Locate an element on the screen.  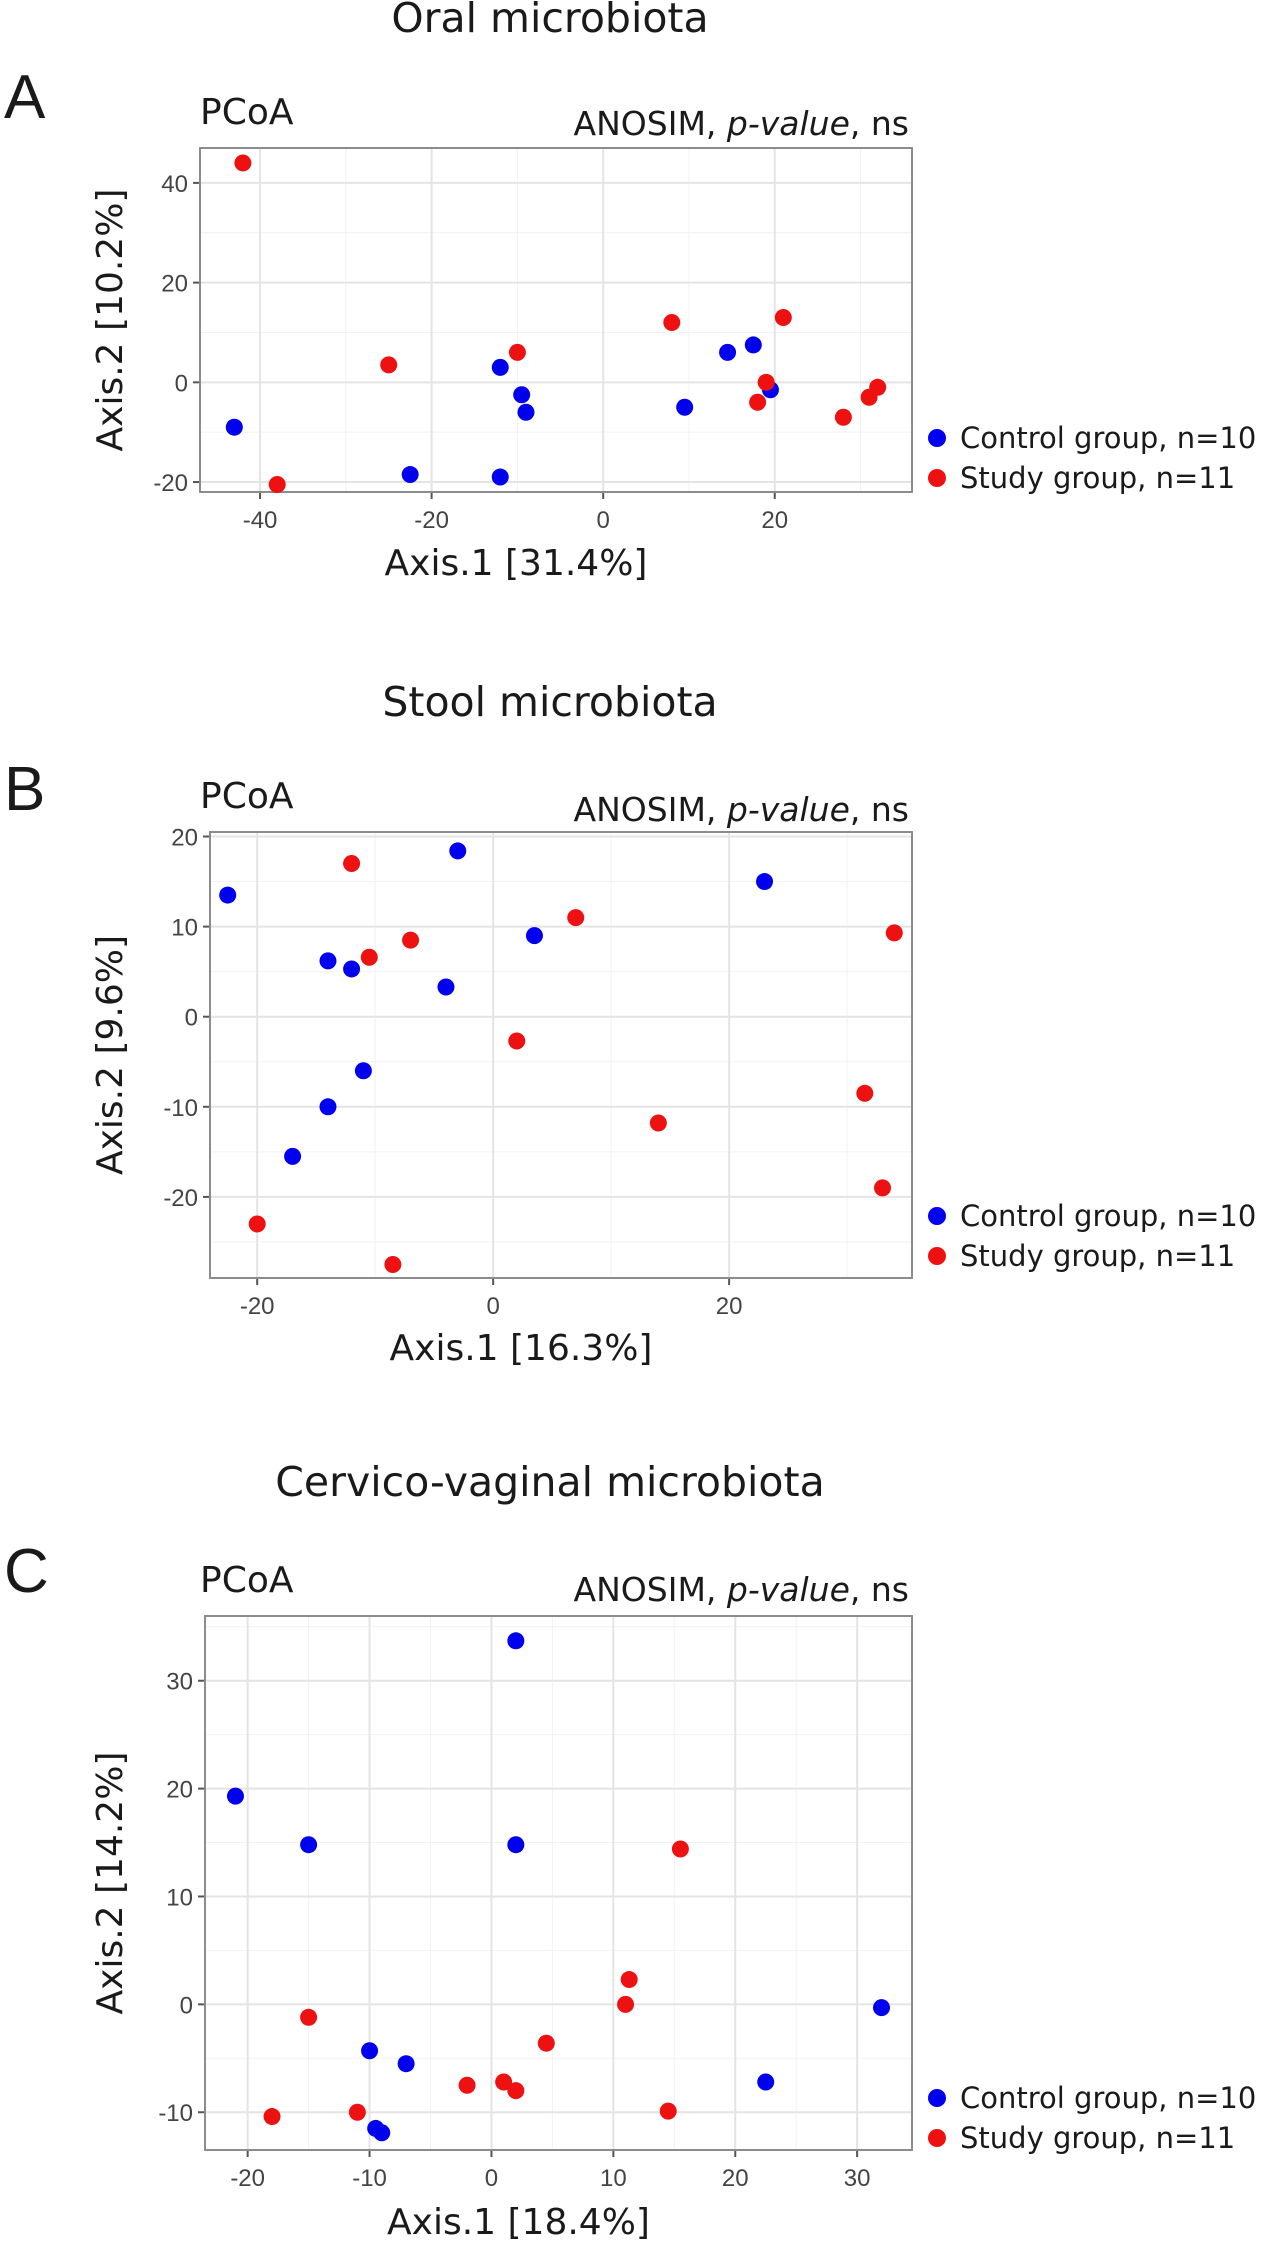
panel-a-letter: A is located at coordinates (25, 97).